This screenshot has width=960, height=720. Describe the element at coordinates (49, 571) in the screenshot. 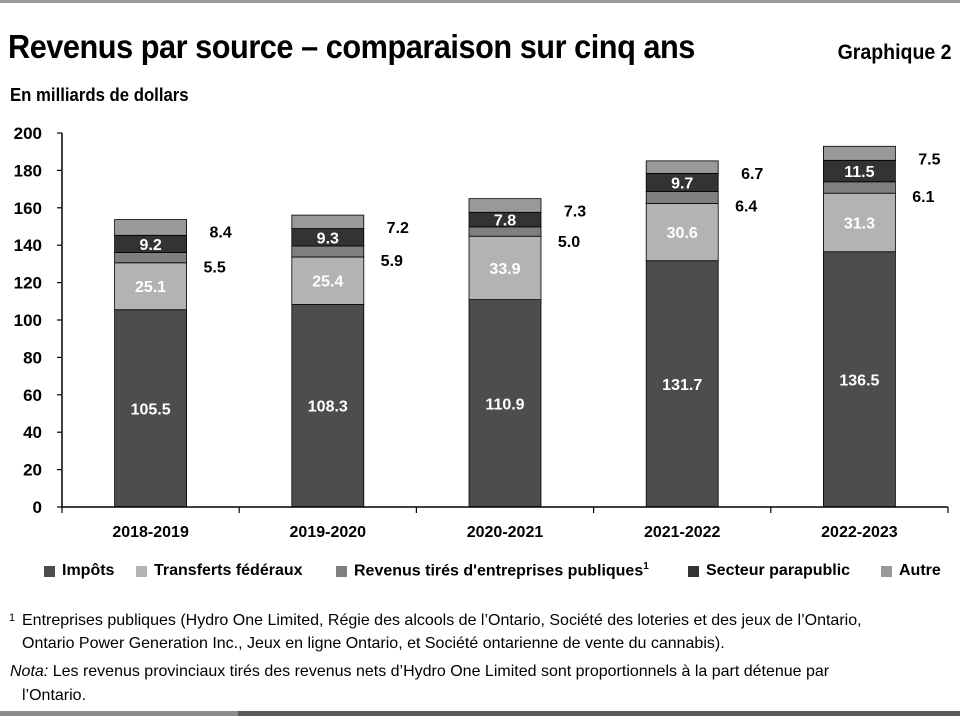

I see `legend-swatch-impots` at that location.